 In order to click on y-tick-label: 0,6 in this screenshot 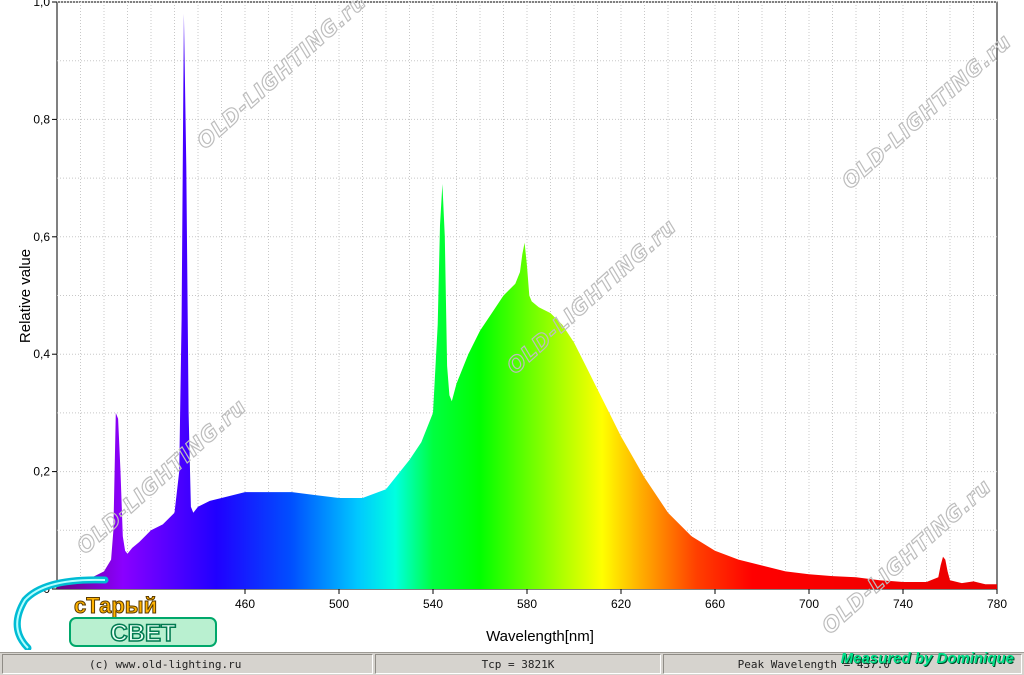, I will do `click(41, 237)`.